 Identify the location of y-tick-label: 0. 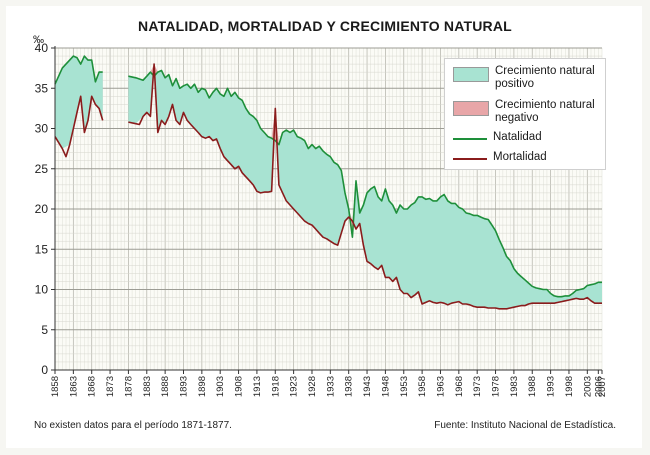
(44, 370).